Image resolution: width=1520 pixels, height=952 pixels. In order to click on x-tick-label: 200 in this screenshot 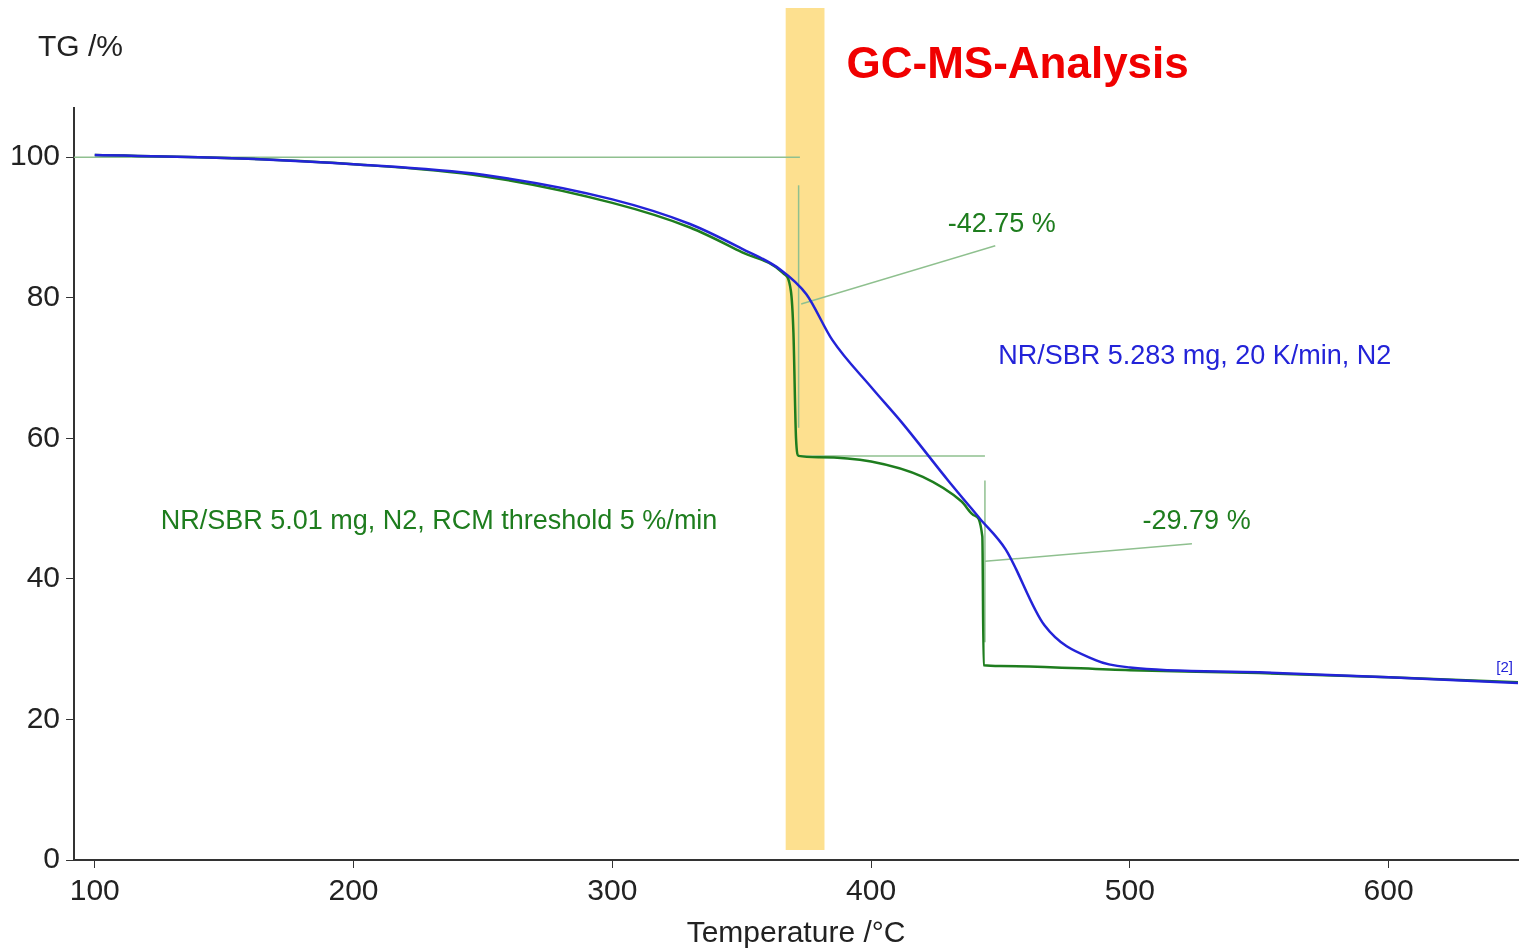, I will do `click(353, 890)`.